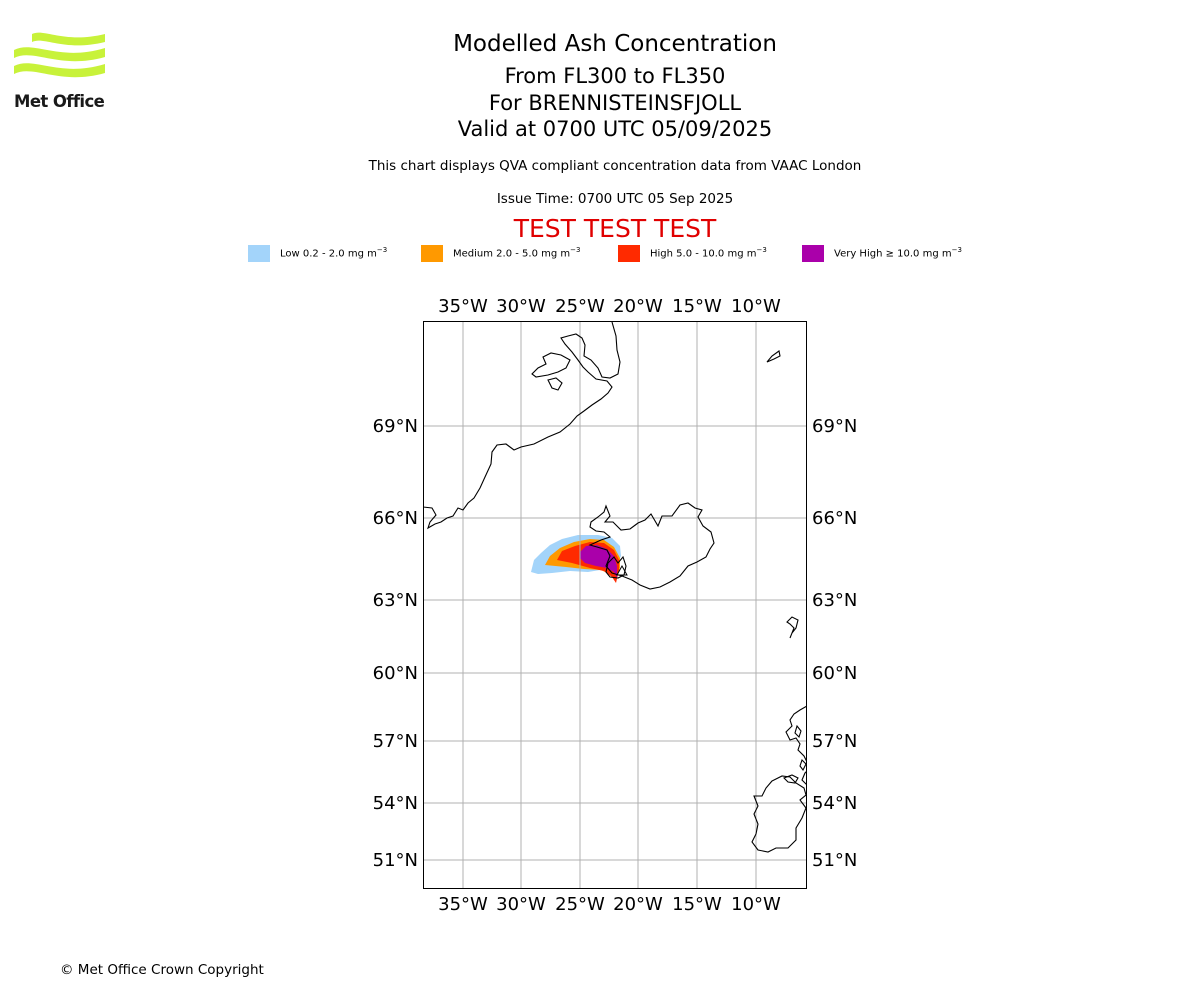 This screenshot has height=1000, width=1200. I want to click on legend-label-low: Low 0.2 - 2.0 mg m, so click(328, 254).